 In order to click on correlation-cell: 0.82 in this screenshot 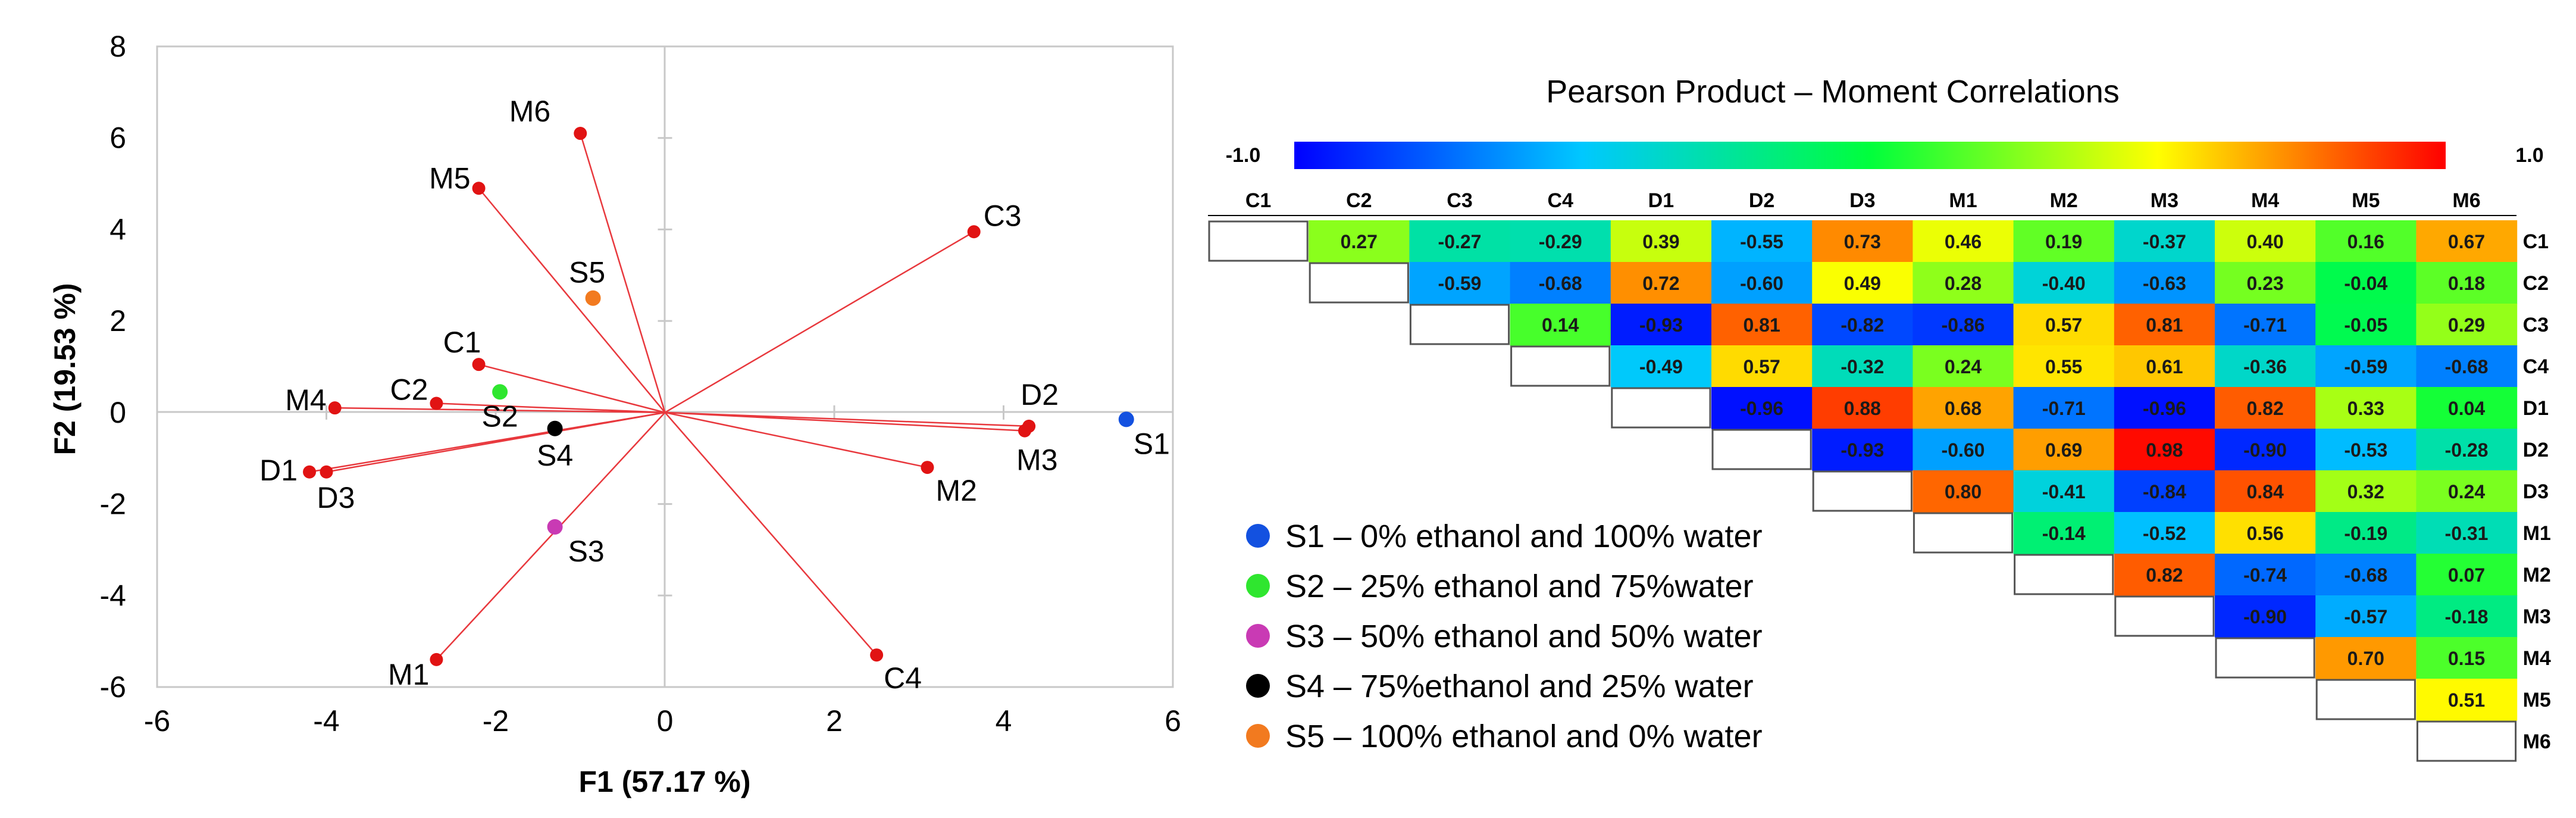, I will do `click(2164, 575)`.